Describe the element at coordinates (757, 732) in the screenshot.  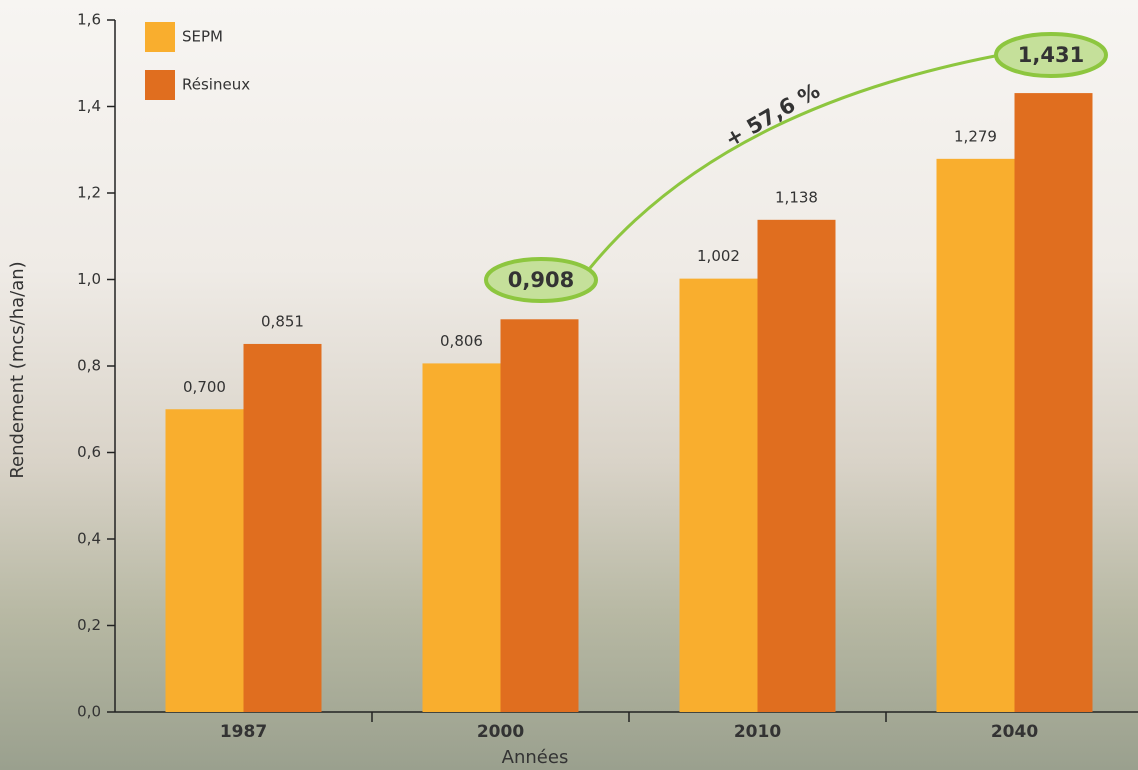
I see `x-tick-label: 2010` at that location.